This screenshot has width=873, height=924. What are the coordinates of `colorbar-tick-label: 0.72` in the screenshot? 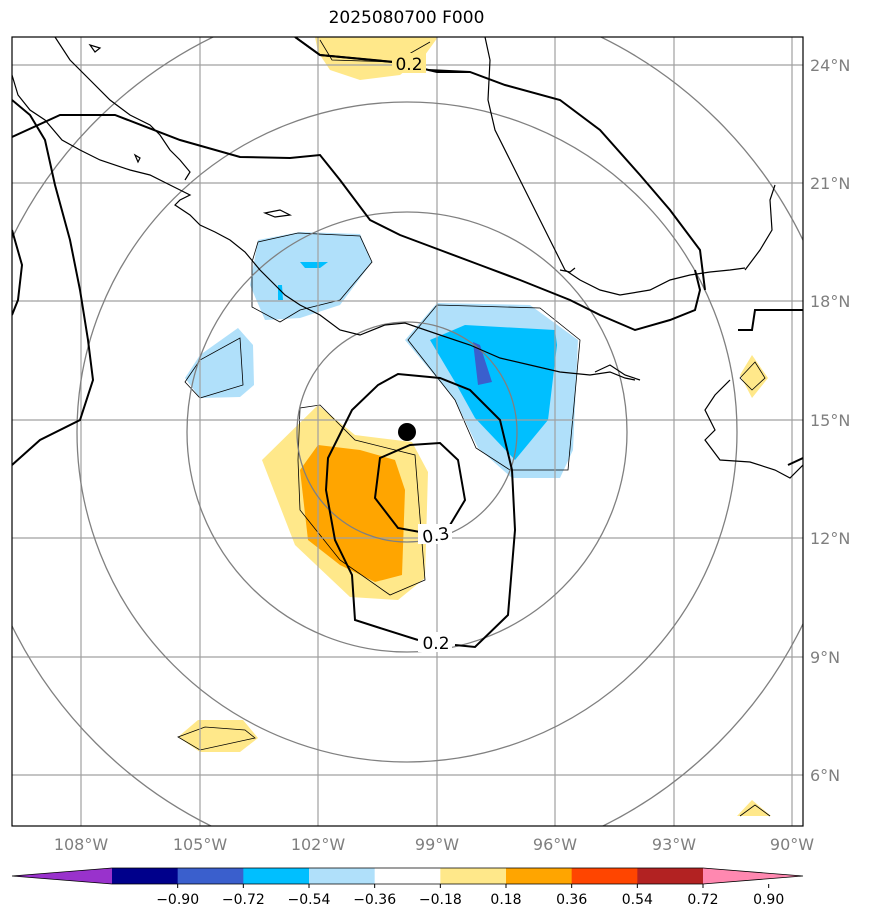 It's located at (702, 900).